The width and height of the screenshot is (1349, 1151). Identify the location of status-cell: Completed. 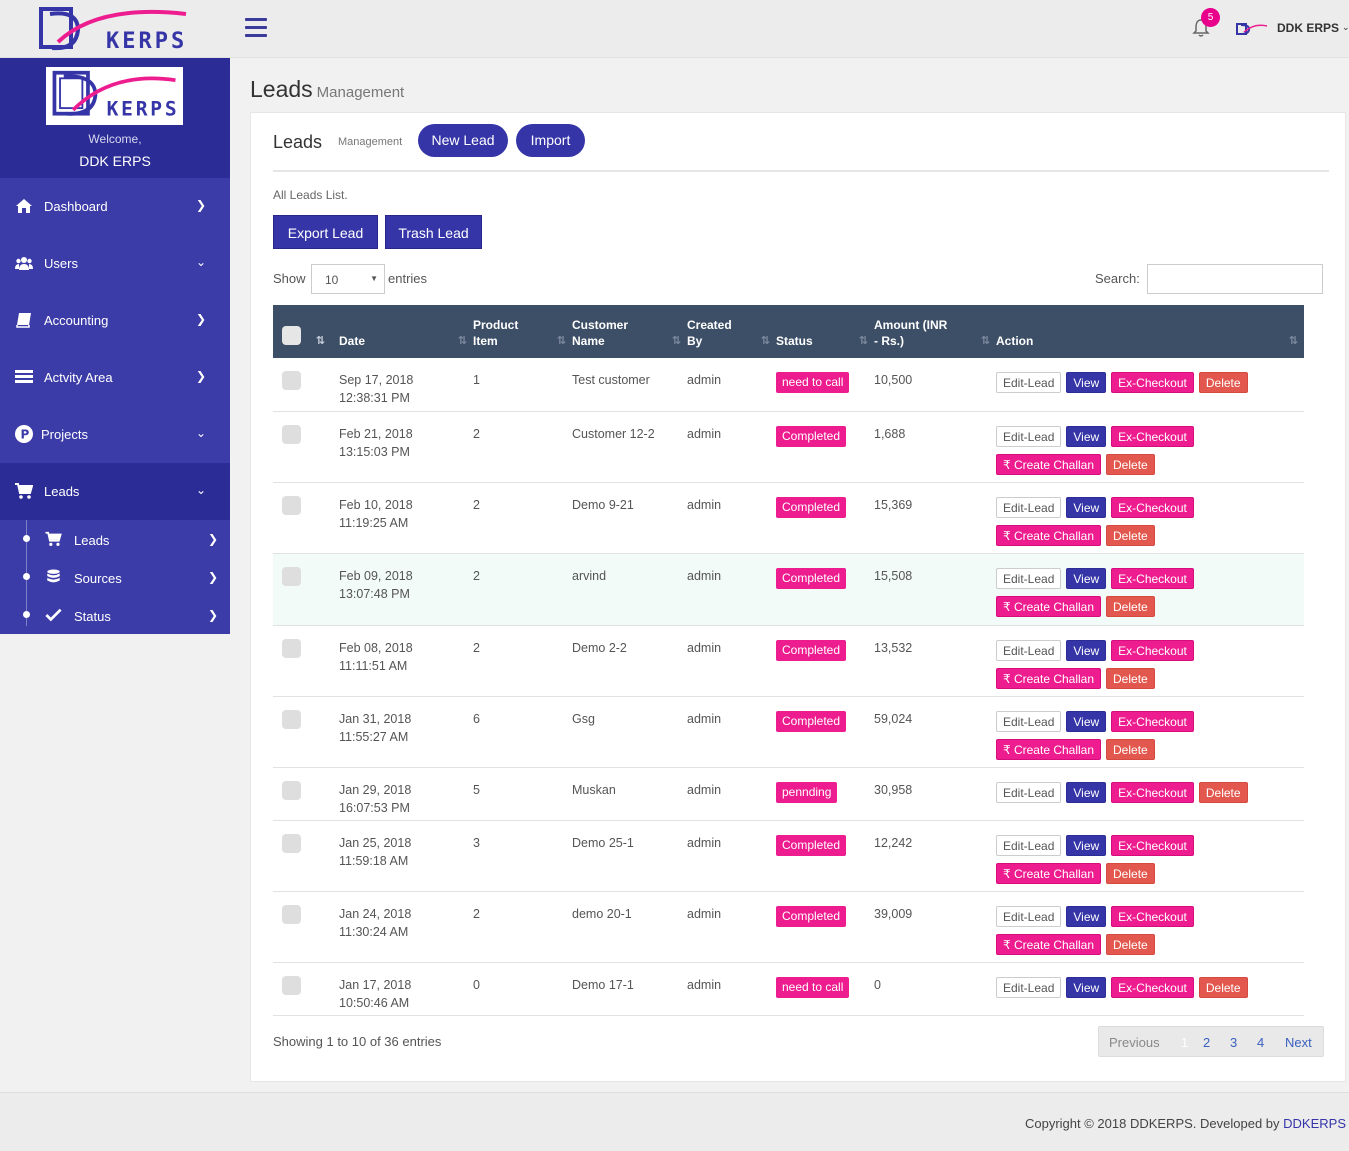
(825, 732).